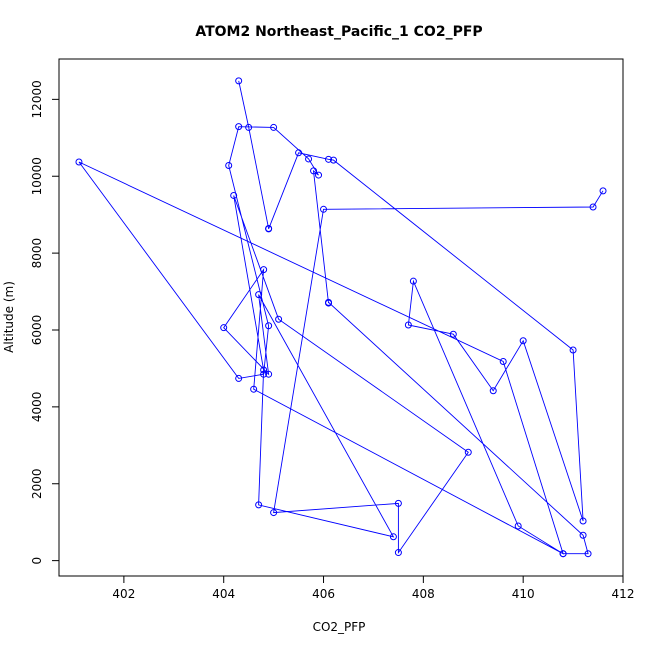  I want to click on chart-title: ATOM2 Northeast_Pacific_1 CO2_PFP, so click(338, 32).